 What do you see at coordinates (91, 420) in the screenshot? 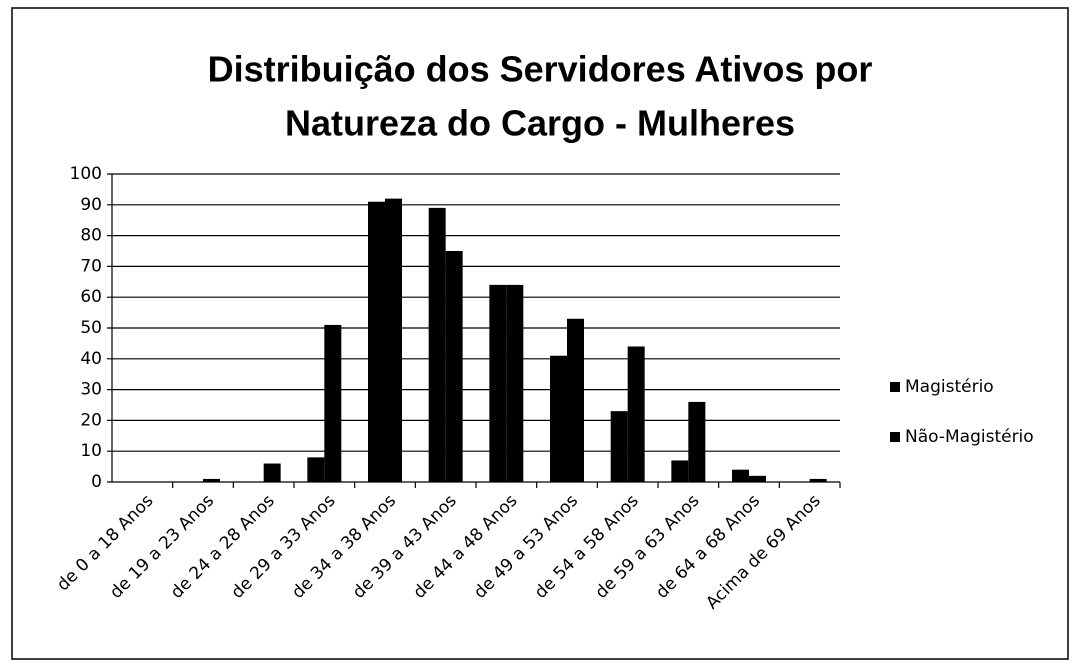
I see `y-tick-label: 20` at bounding box center [91, 420].